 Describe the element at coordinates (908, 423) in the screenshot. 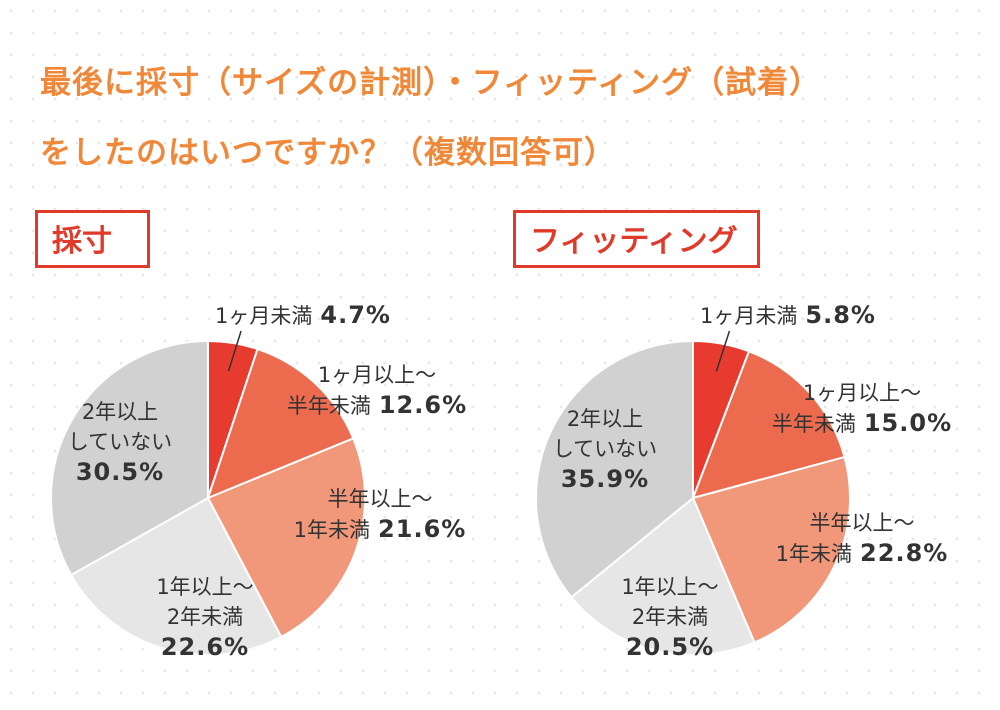

I see `value-label: 15.0%` at that location.